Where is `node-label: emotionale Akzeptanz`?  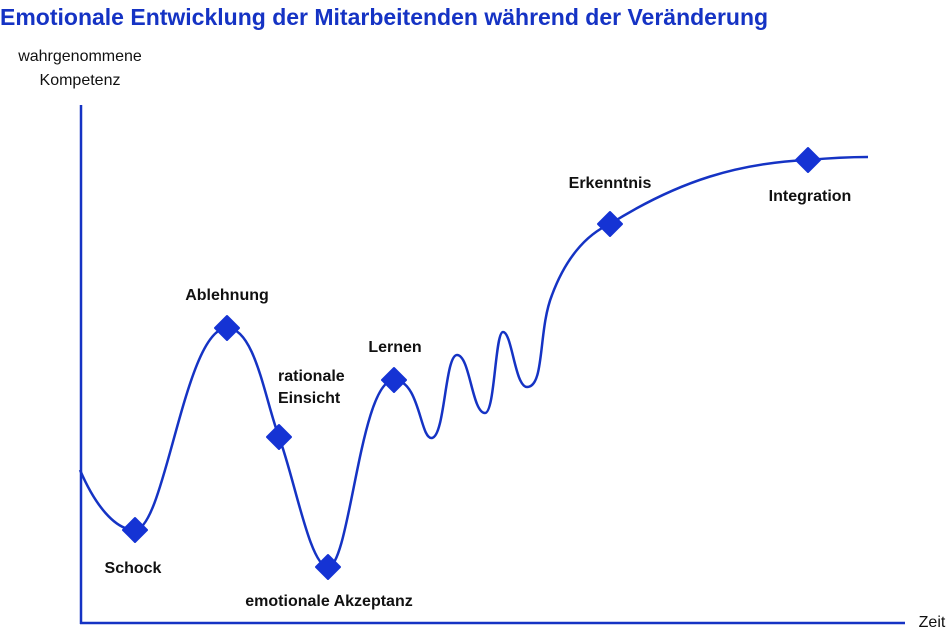
node-label: emotionale Akzeptanz is located at coordinates (328, 601).